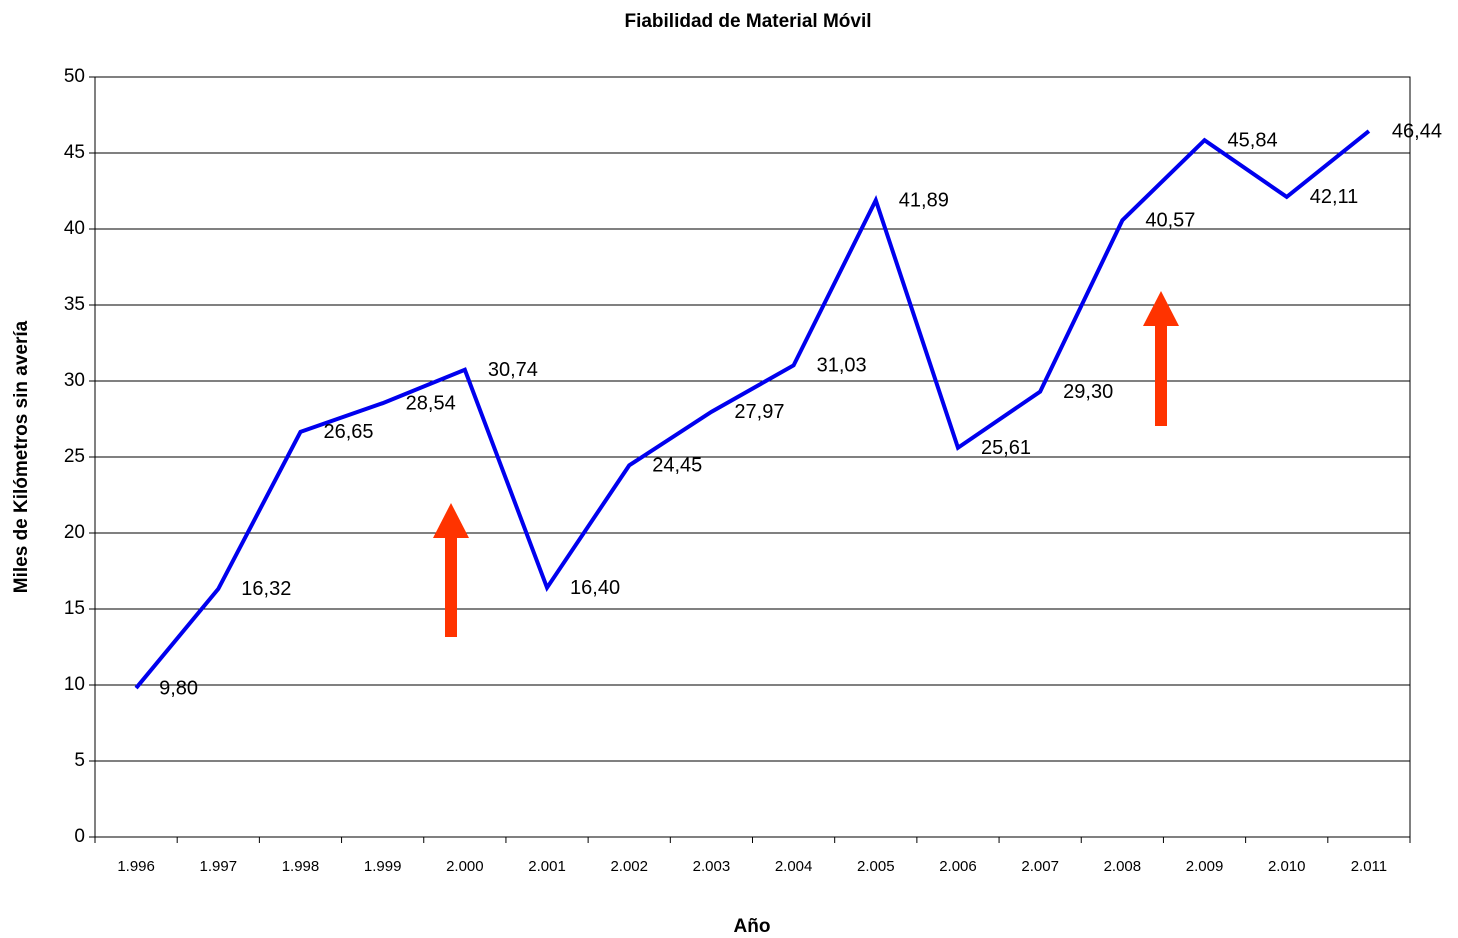 This screenshot has width=1458, height=938. Describe the element at coordinates (1205, 866) in the screenshot. I see `x-tick-label: 2.009` at that location.